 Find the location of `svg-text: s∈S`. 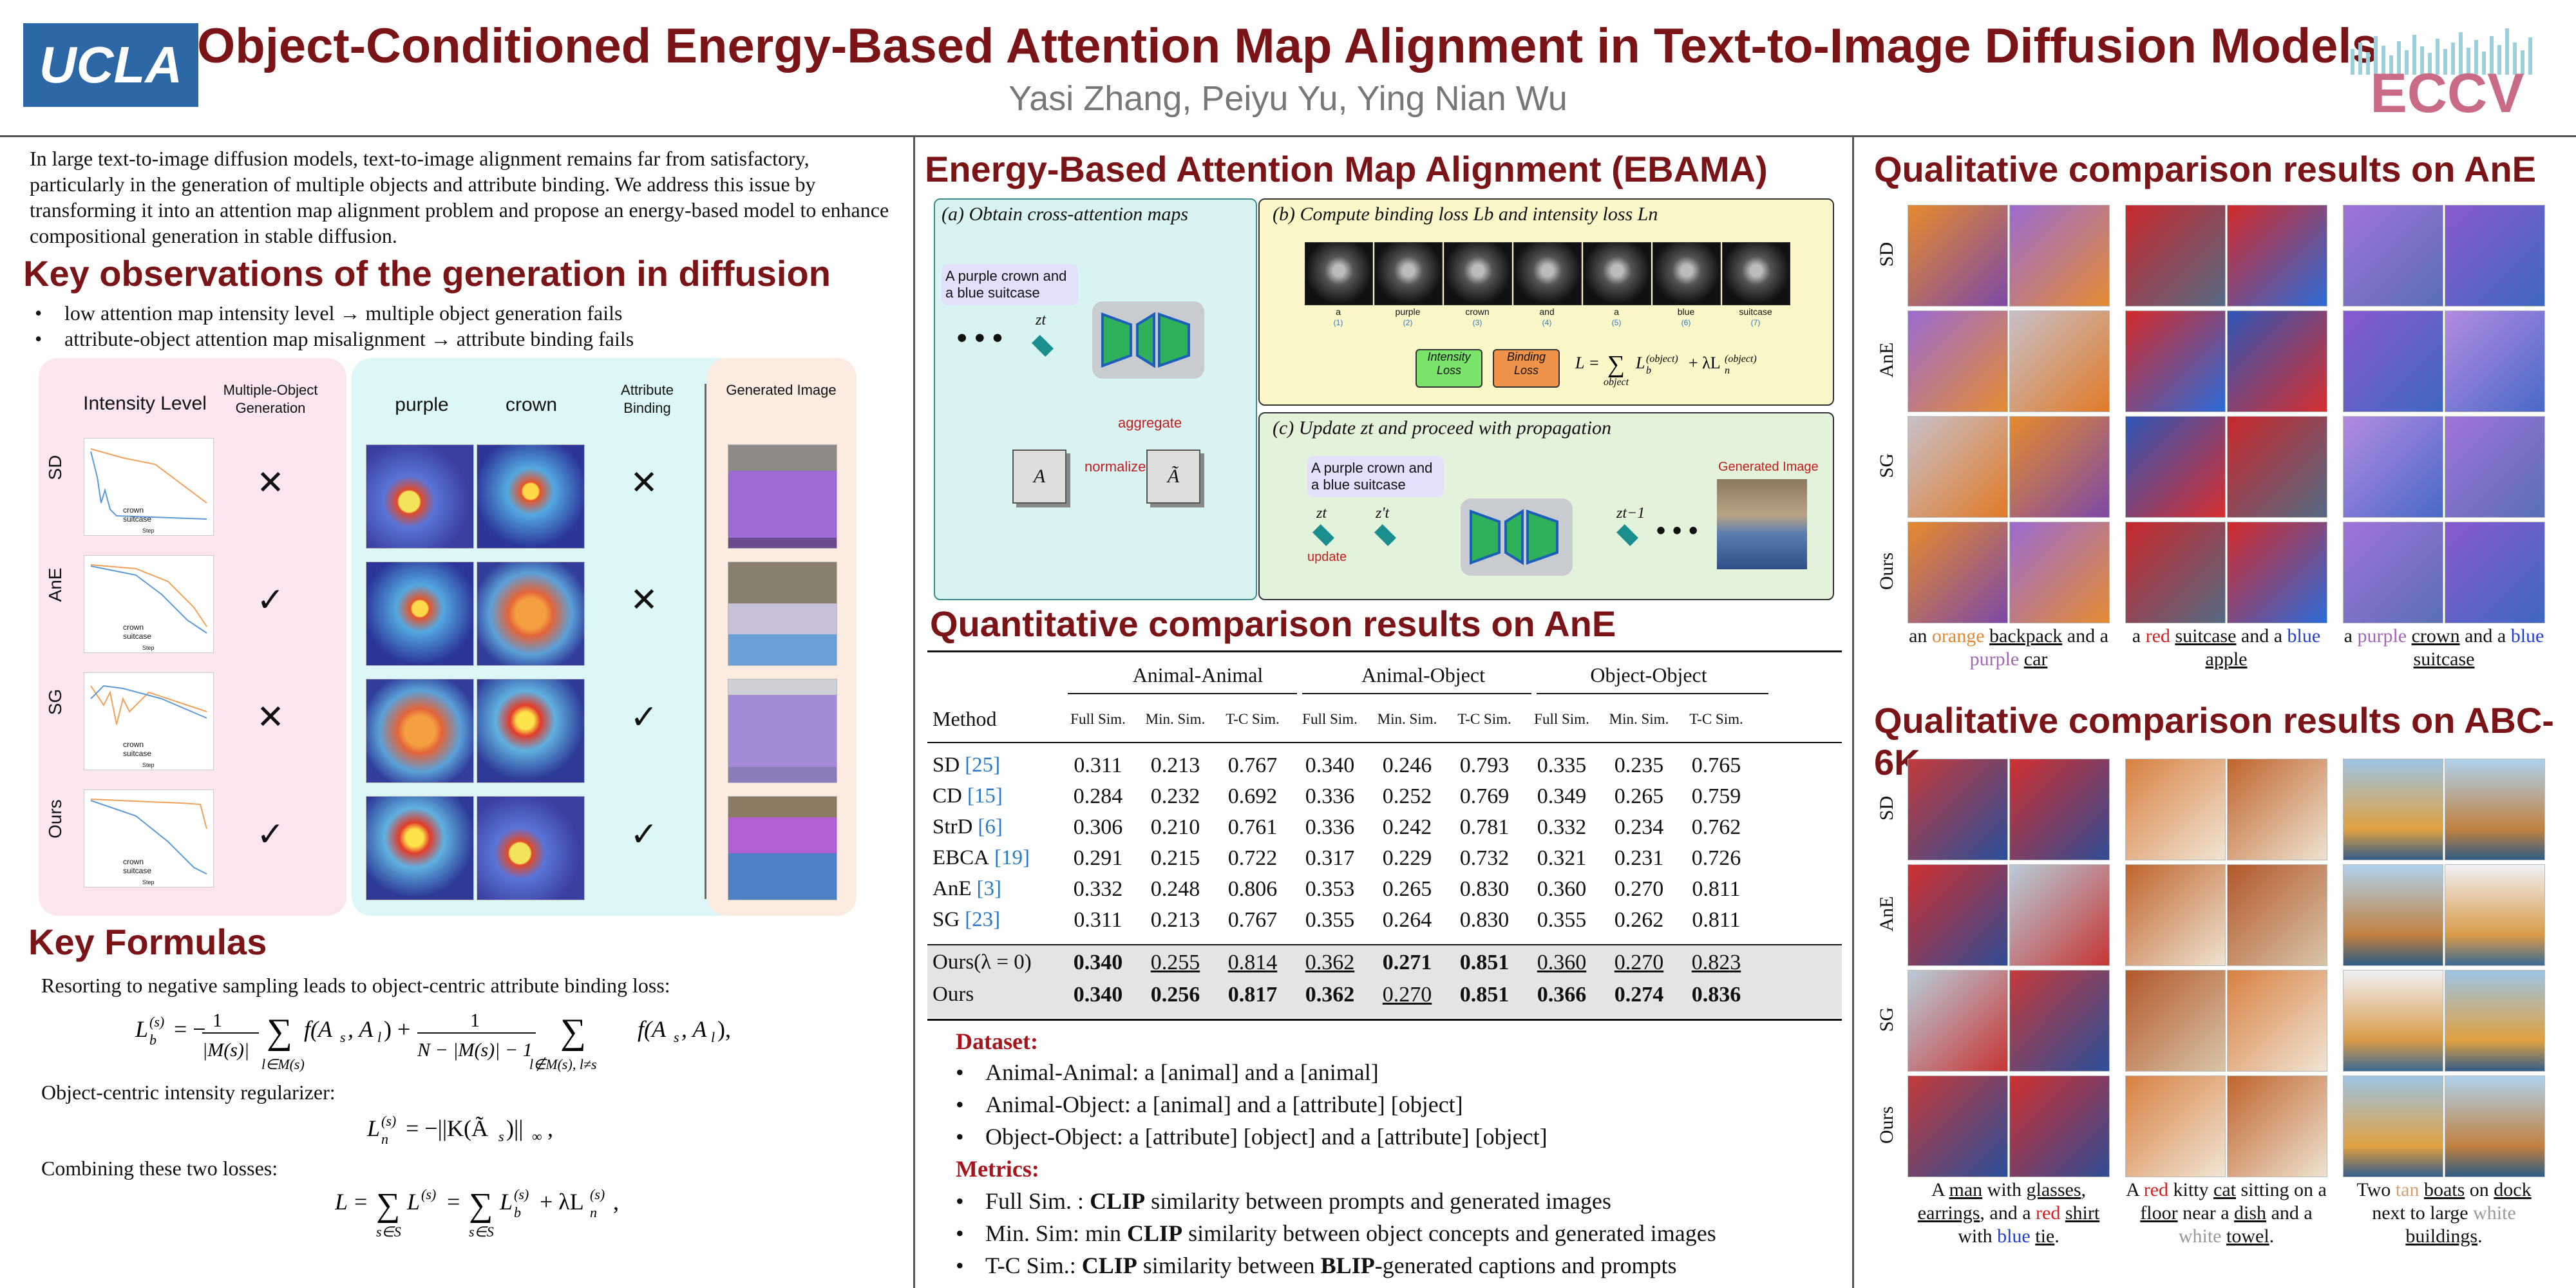

svg-text: s∈S is located at coordinates (481, 1232).